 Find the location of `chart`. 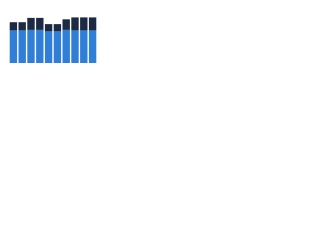

chart is located at coordinates (53, 40).